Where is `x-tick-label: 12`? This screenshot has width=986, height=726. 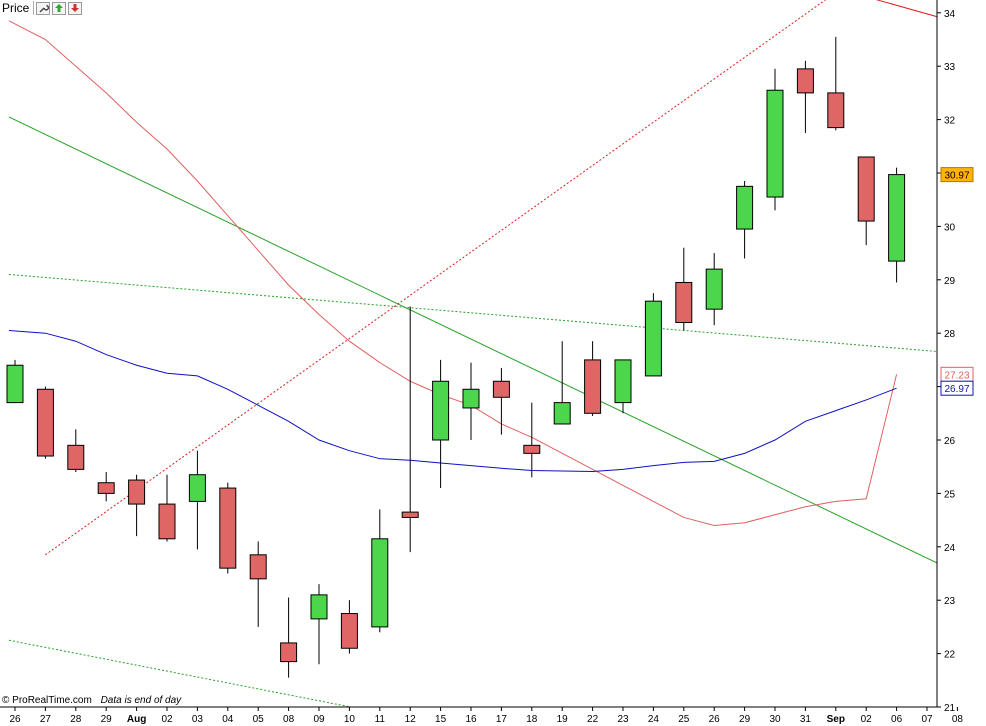 x-tick-label: 12 is located at coordinates (411, 719).